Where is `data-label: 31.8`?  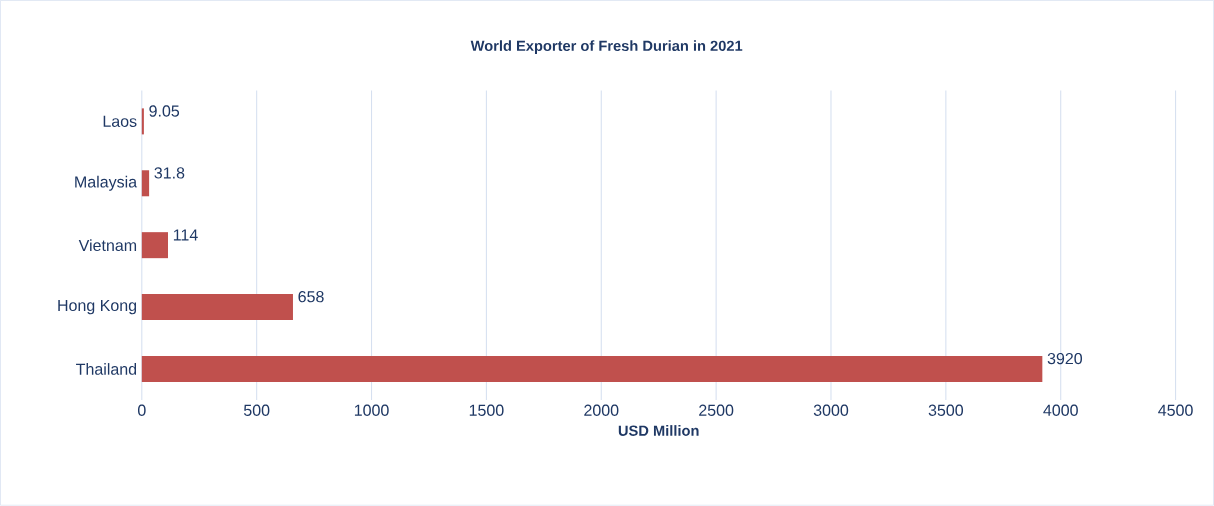 data-label: 31.8 is located at coordinates (169, 173).